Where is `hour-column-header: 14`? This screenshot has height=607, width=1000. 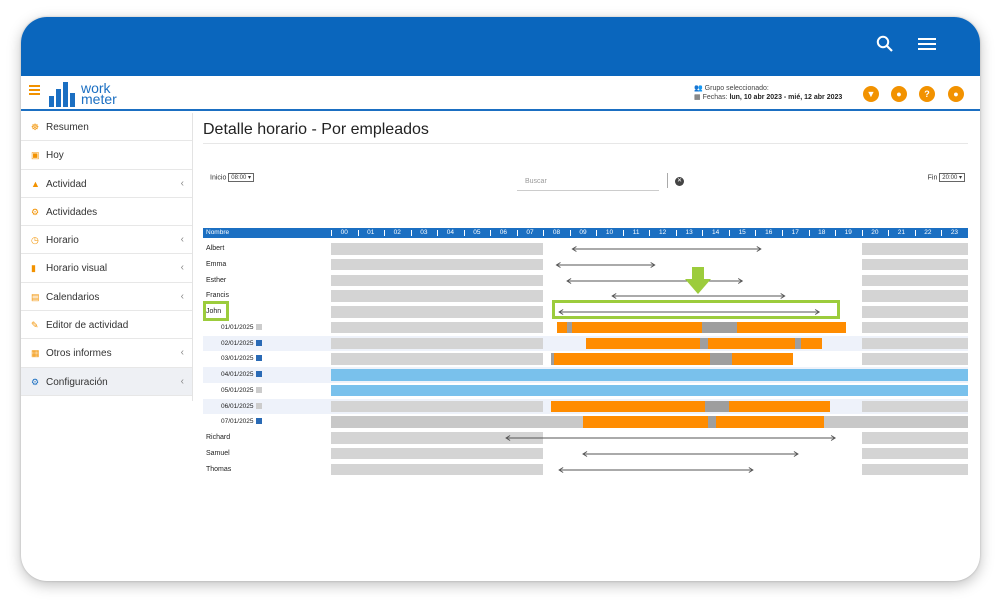 hour-column-header: 14 is located at coordinates (715, 233).